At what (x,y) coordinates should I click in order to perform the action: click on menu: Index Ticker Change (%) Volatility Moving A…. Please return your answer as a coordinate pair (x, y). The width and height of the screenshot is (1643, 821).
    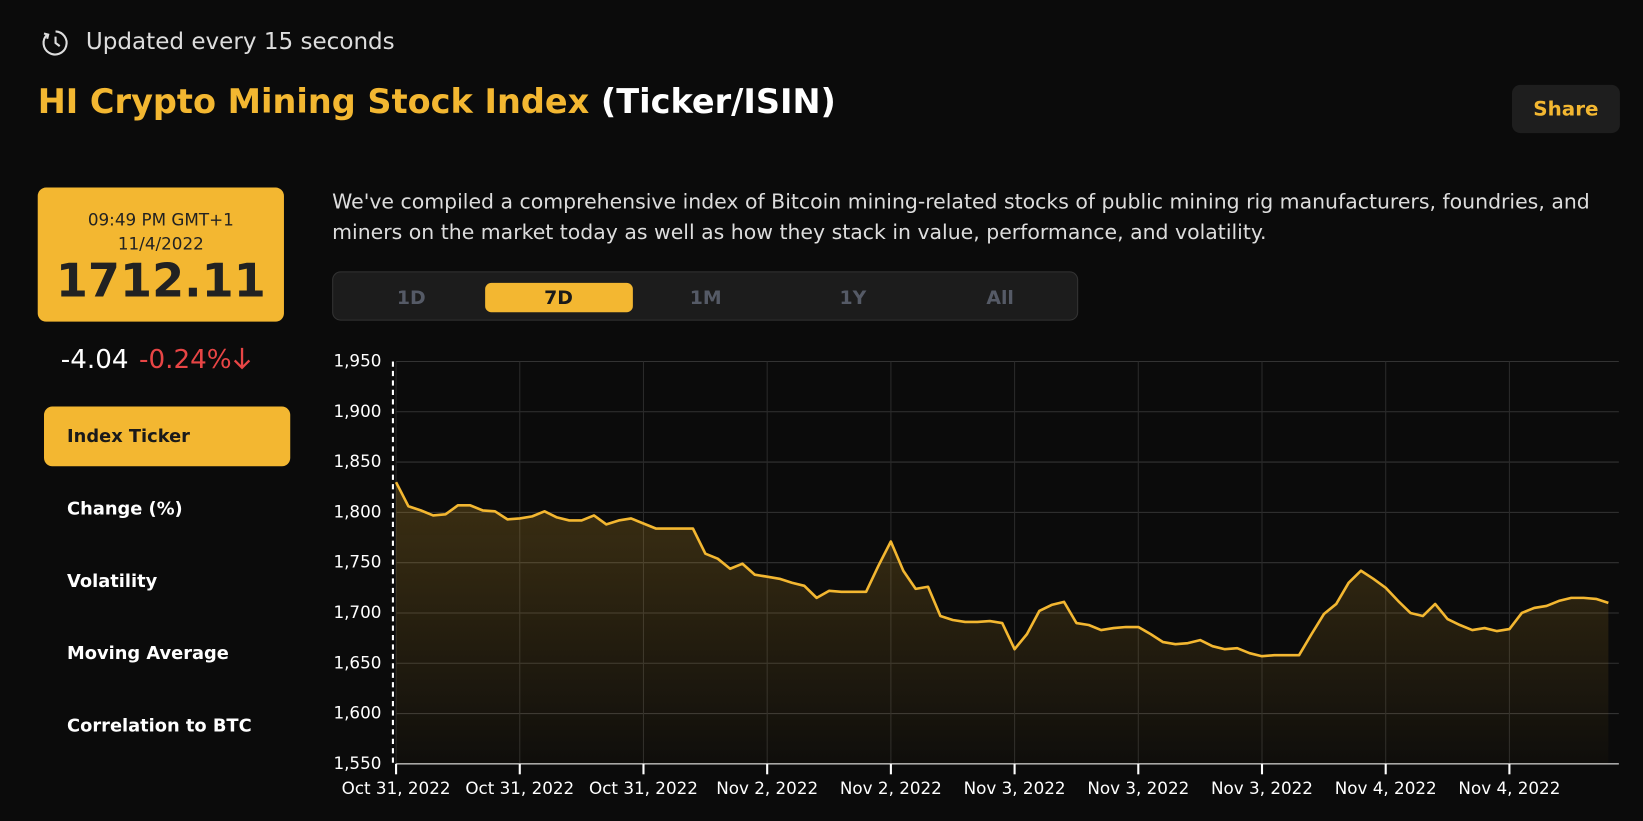
    Looking at the image, I should click on (167, 587).